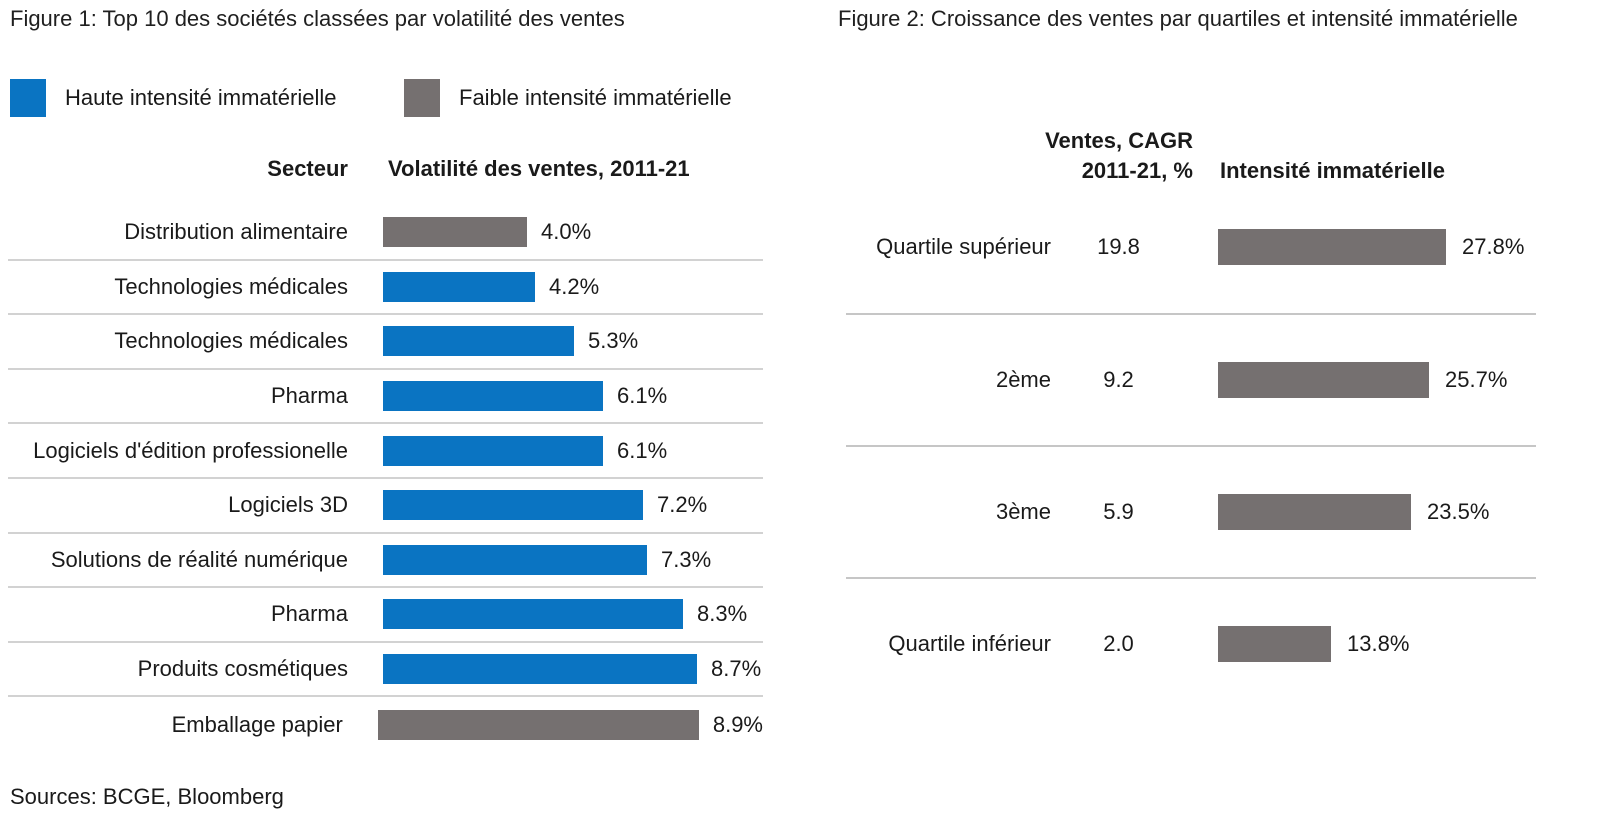 The height and width of the screenshot is (836, 1600). I want to click on column-header-cagr: Ventes, CAGR 2011-21, %, so click(1089, 156).